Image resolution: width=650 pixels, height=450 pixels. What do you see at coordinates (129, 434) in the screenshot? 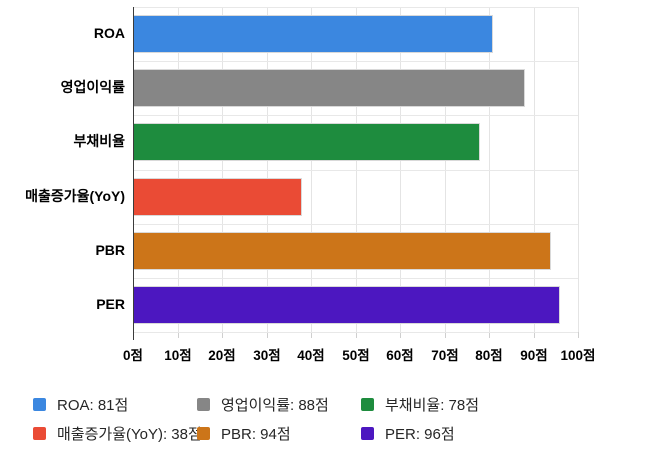
I see `legend-label: 매출증가율(YoY): 38점` at bounding box center [129, 434].